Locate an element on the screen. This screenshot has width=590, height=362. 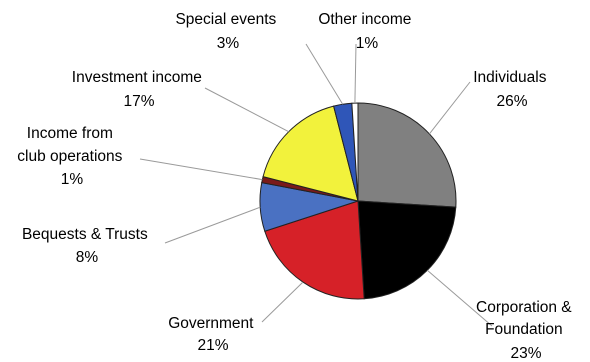
pie-slice-government is located at coordinates (314, 250).